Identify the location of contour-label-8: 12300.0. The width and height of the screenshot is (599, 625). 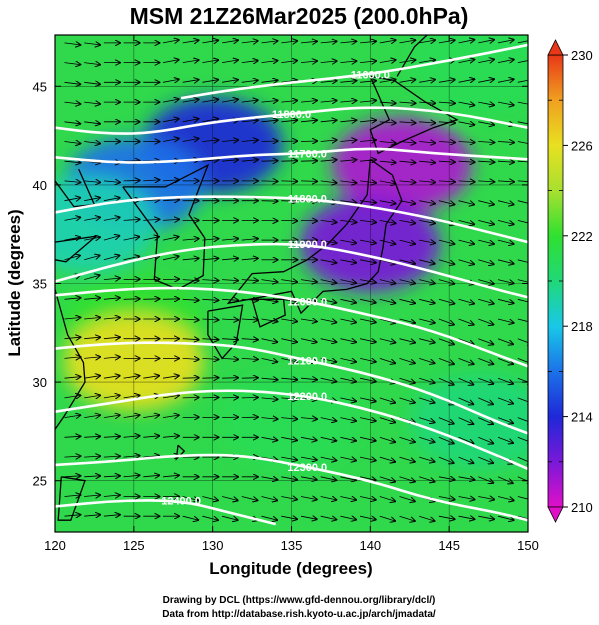
(307, 468).